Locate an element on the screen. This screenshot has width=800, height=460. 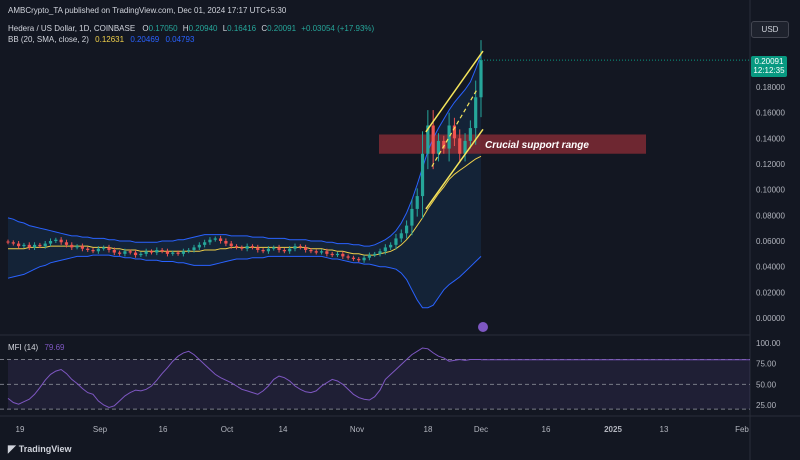
channel-lines is located at coordinates (456, 191).